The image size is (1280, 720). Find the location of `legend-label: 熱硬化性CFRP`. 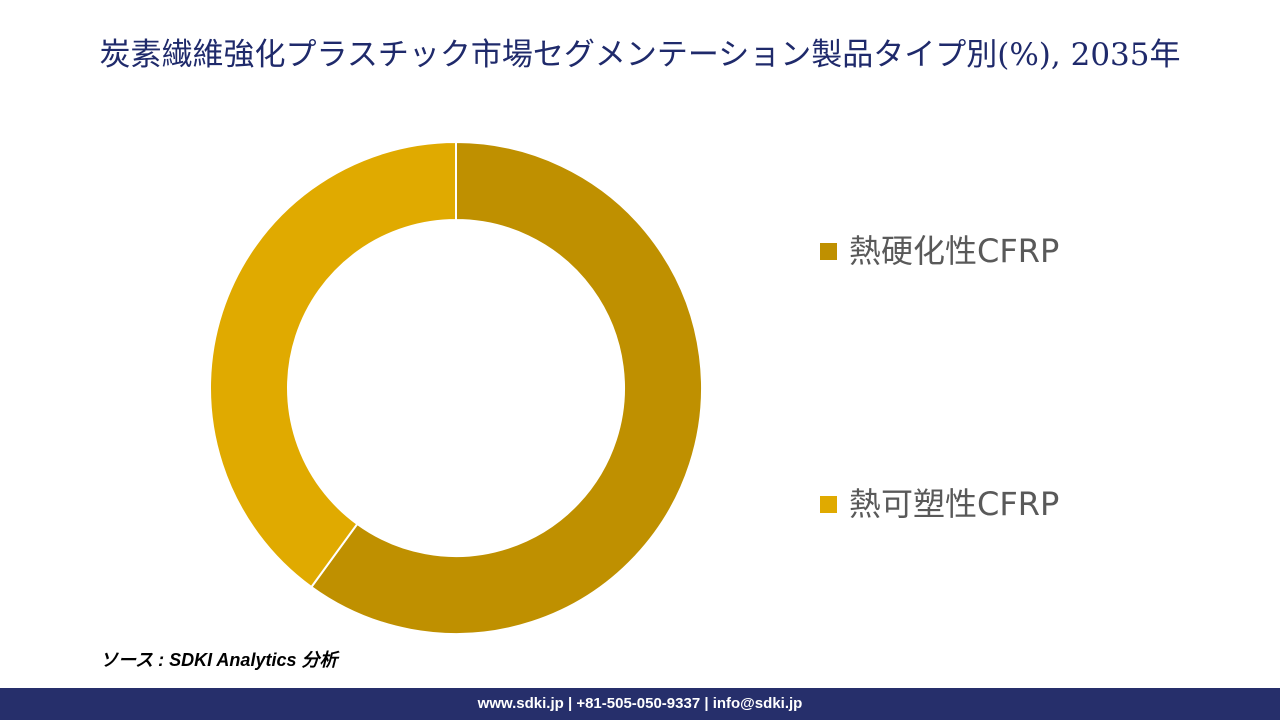

legend-label: 熱硬化性CFRP is located at coordinates (954, 251).